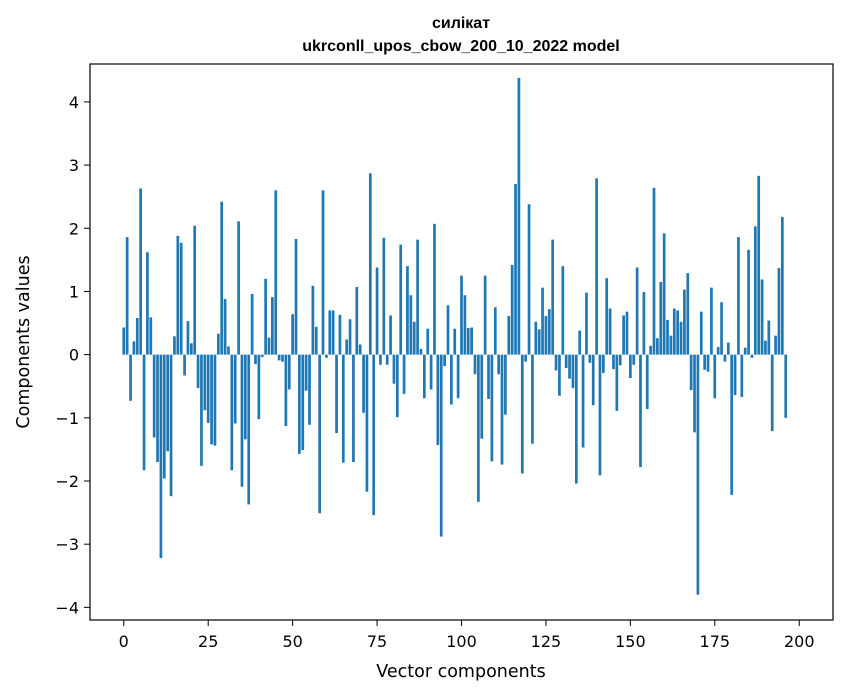  Describe the element at coordinates (74, 102) in the screenshot. I see `y-tick-label: 4` at that location.